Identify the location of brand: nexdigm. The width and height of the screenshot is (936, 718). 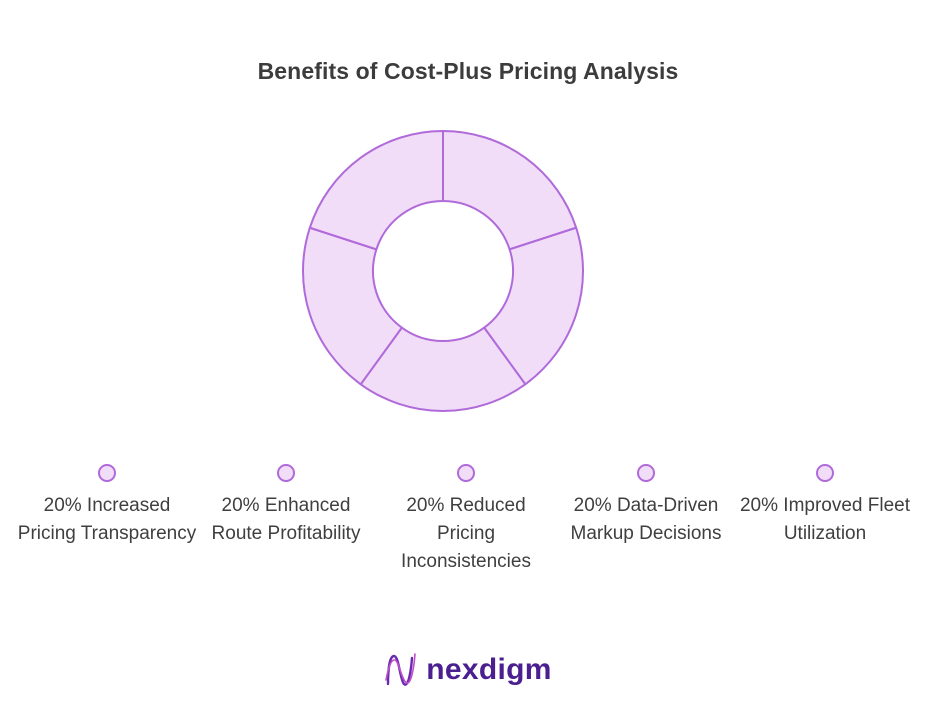
(468, 670).